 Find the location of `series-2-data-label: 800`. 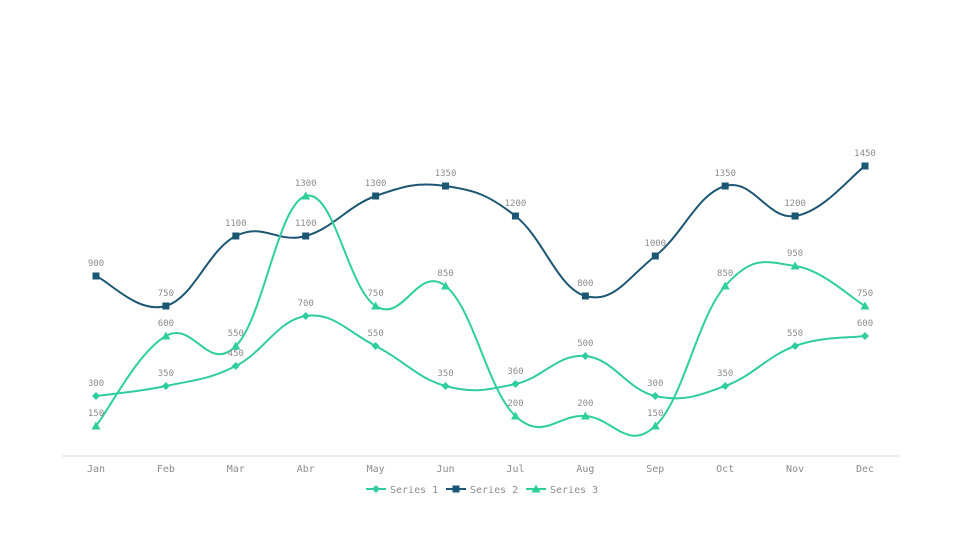

series-2-data-label: 800 is located at coordinates (585, 284).